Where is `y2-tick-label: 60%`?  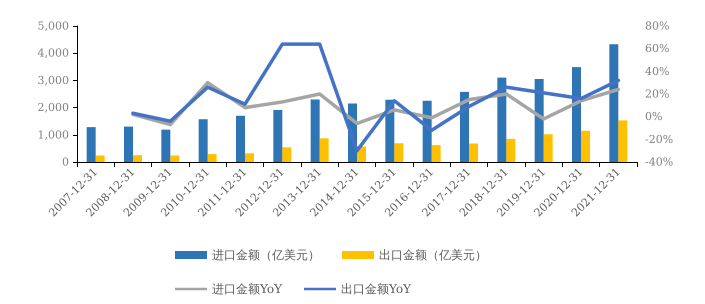
y2-tick-label: 60% is located at coordinates (657, 49).